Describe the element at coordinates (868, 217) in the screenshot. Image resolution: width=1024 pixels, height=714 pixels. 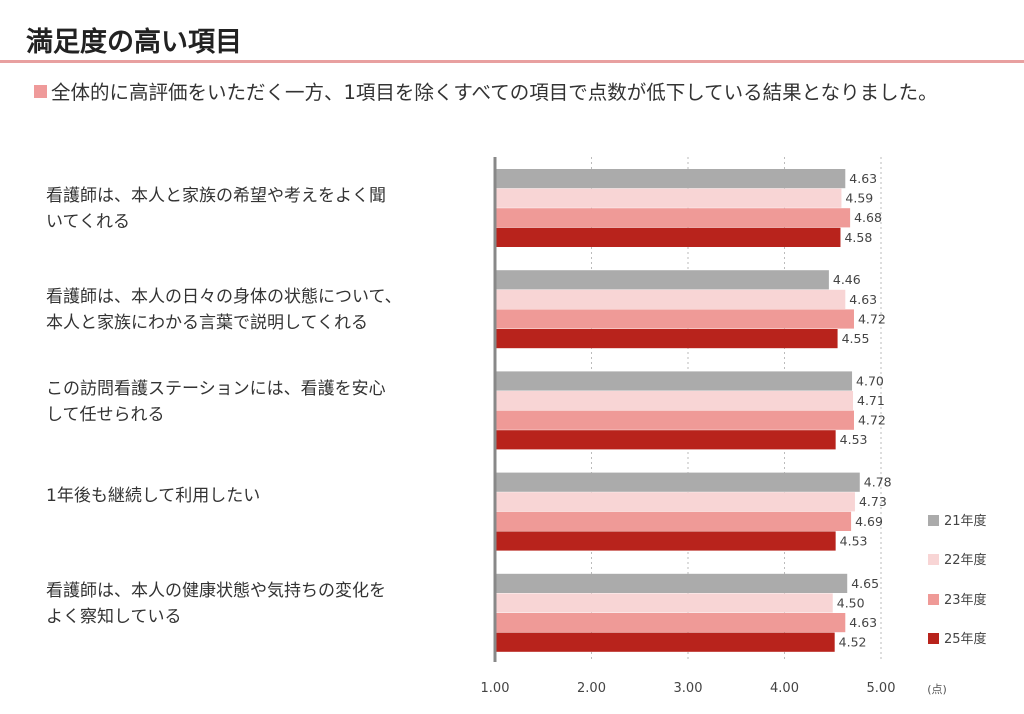
I see `data-label: 4.68` at that location.